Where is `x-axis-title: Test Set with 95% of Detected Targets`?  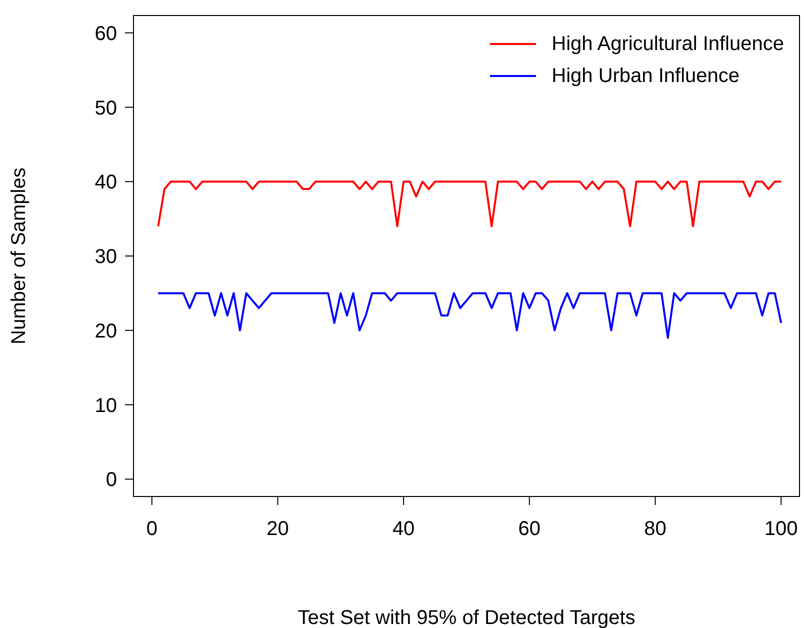 x-axis-title: Test Set with 95% of Detected Targets is located at coordinates (467, 617).